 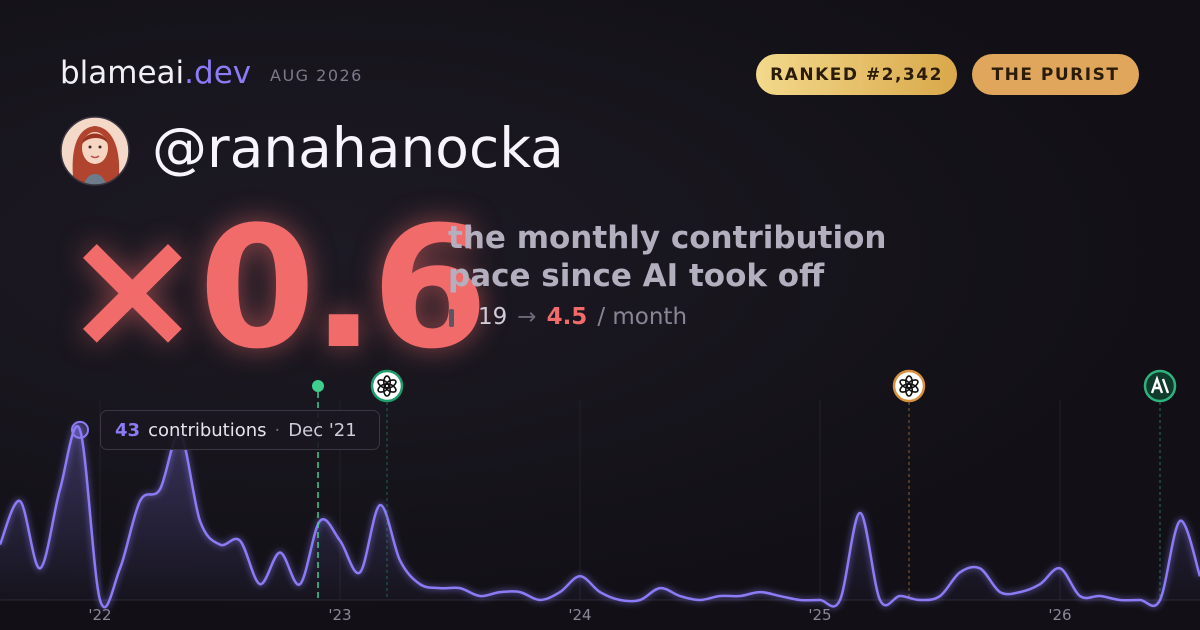 What do you see at coordinates (99, 615) in the screenshot?
I see `x-tick-label: '22` at bounding box center [99, 615].